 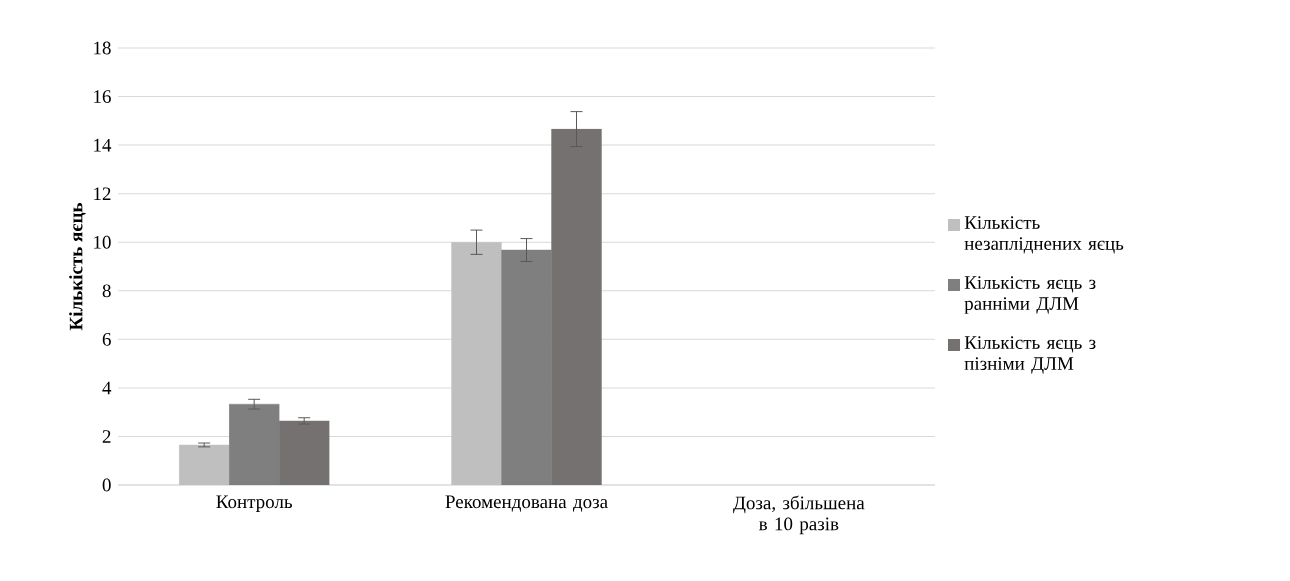 What do you see at coordinates (103, 145) in the screenshot?
I see `y-tick-label: 14` at bounding box center [103, 145].